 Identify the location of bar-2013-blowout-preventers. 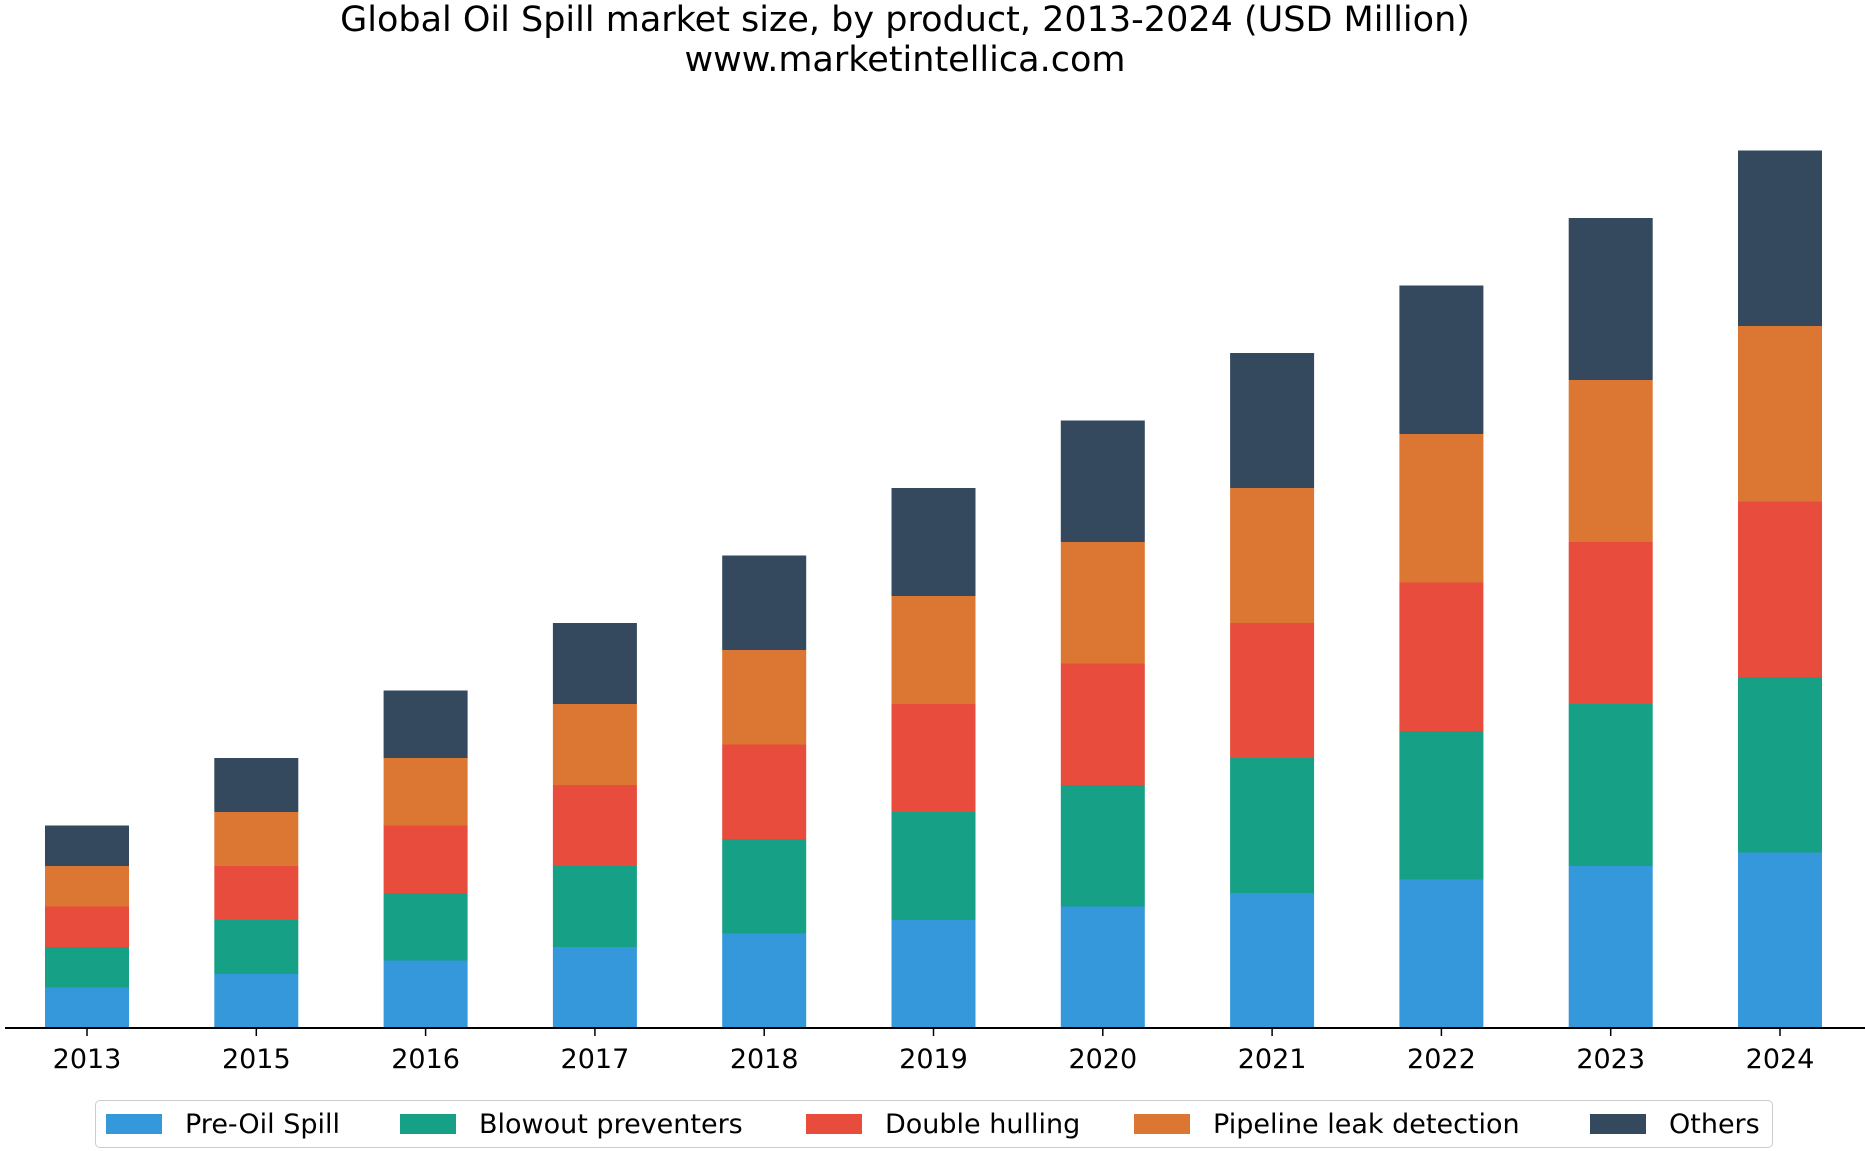
(87, 967).